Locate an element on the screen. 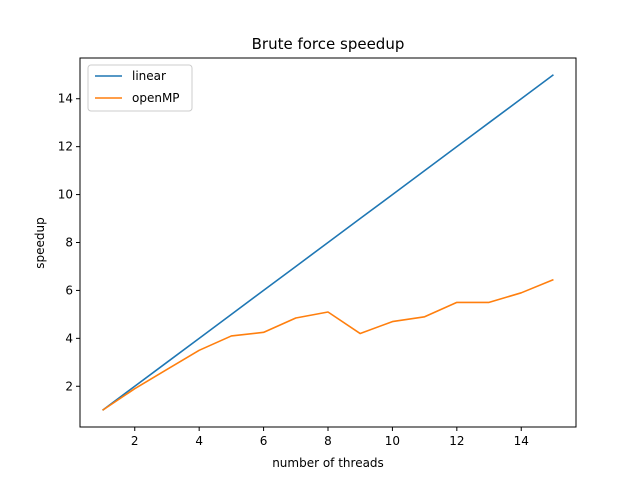 This screenshot has height=480, width=640. chart-title: Brute force speedup is located at coordinates (328, 44).